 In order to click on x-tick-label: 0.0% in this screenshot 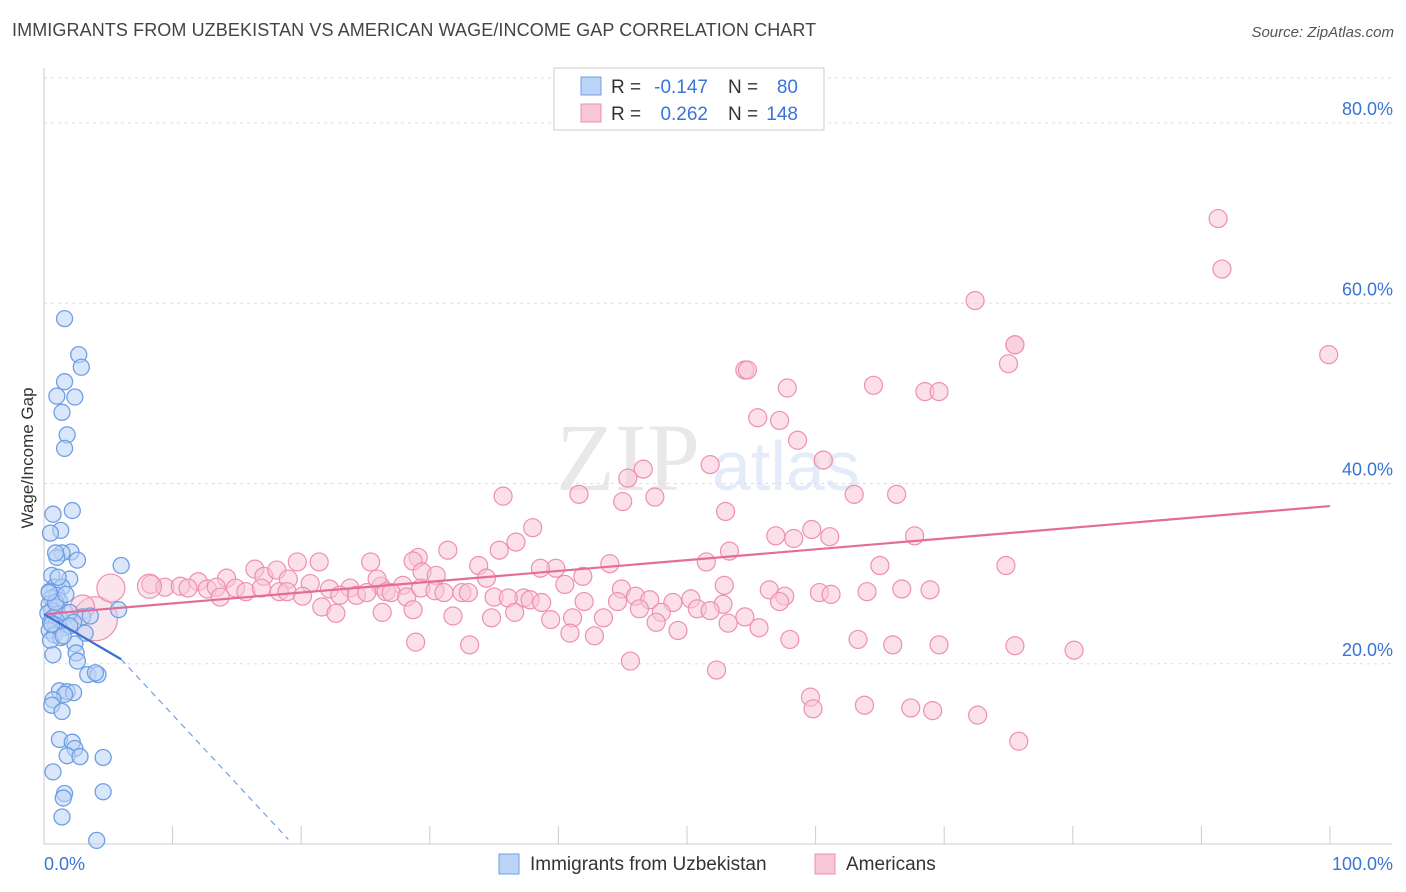, I will do `click(64, 864)`.